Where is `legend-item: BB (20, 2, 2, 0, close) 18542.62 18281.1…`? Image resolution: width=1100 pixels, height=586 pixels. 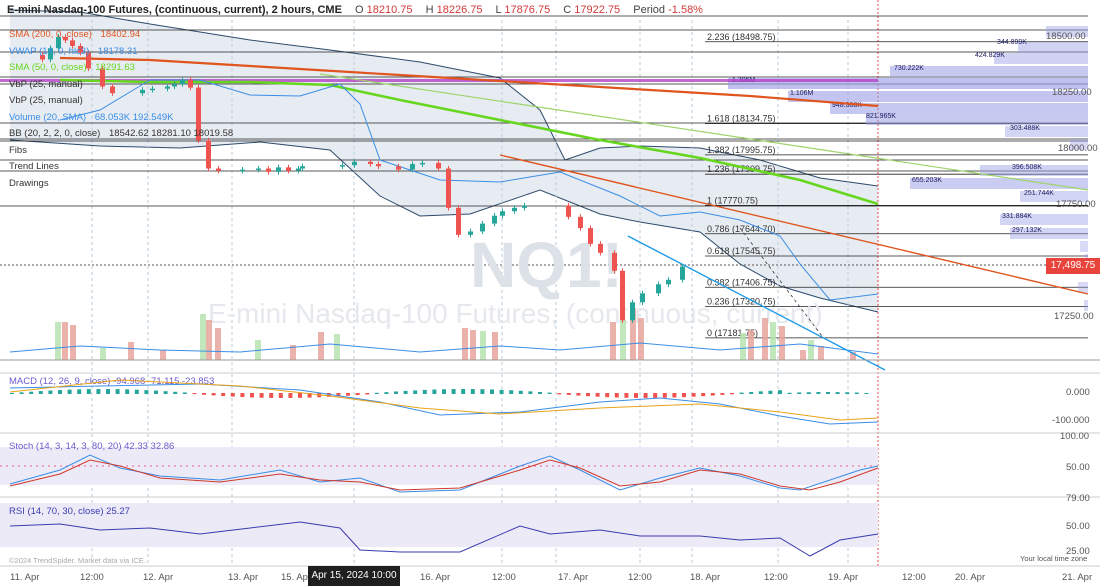 legend-item: BB (20, 2, 2, 0, close) 18542.62 18281.1… is located at coordinates (121, 134).